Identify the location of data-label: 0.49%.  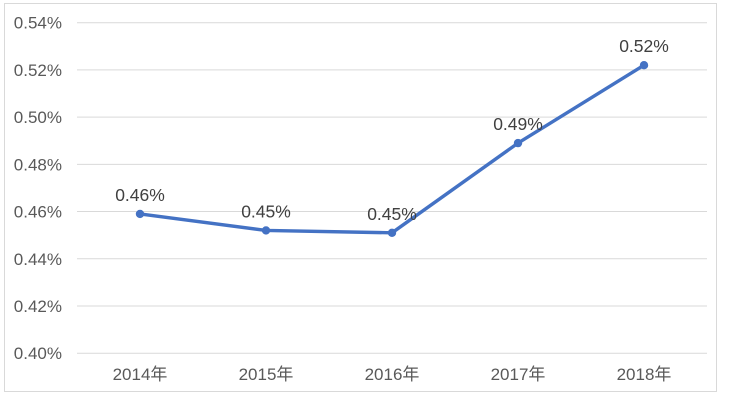
(518, 124).